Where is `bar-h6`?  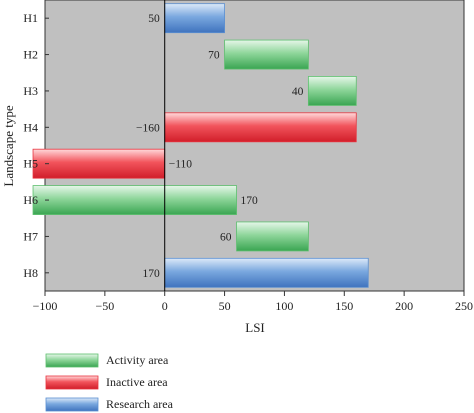 bar-h6 is located at coordinates (134, 200).